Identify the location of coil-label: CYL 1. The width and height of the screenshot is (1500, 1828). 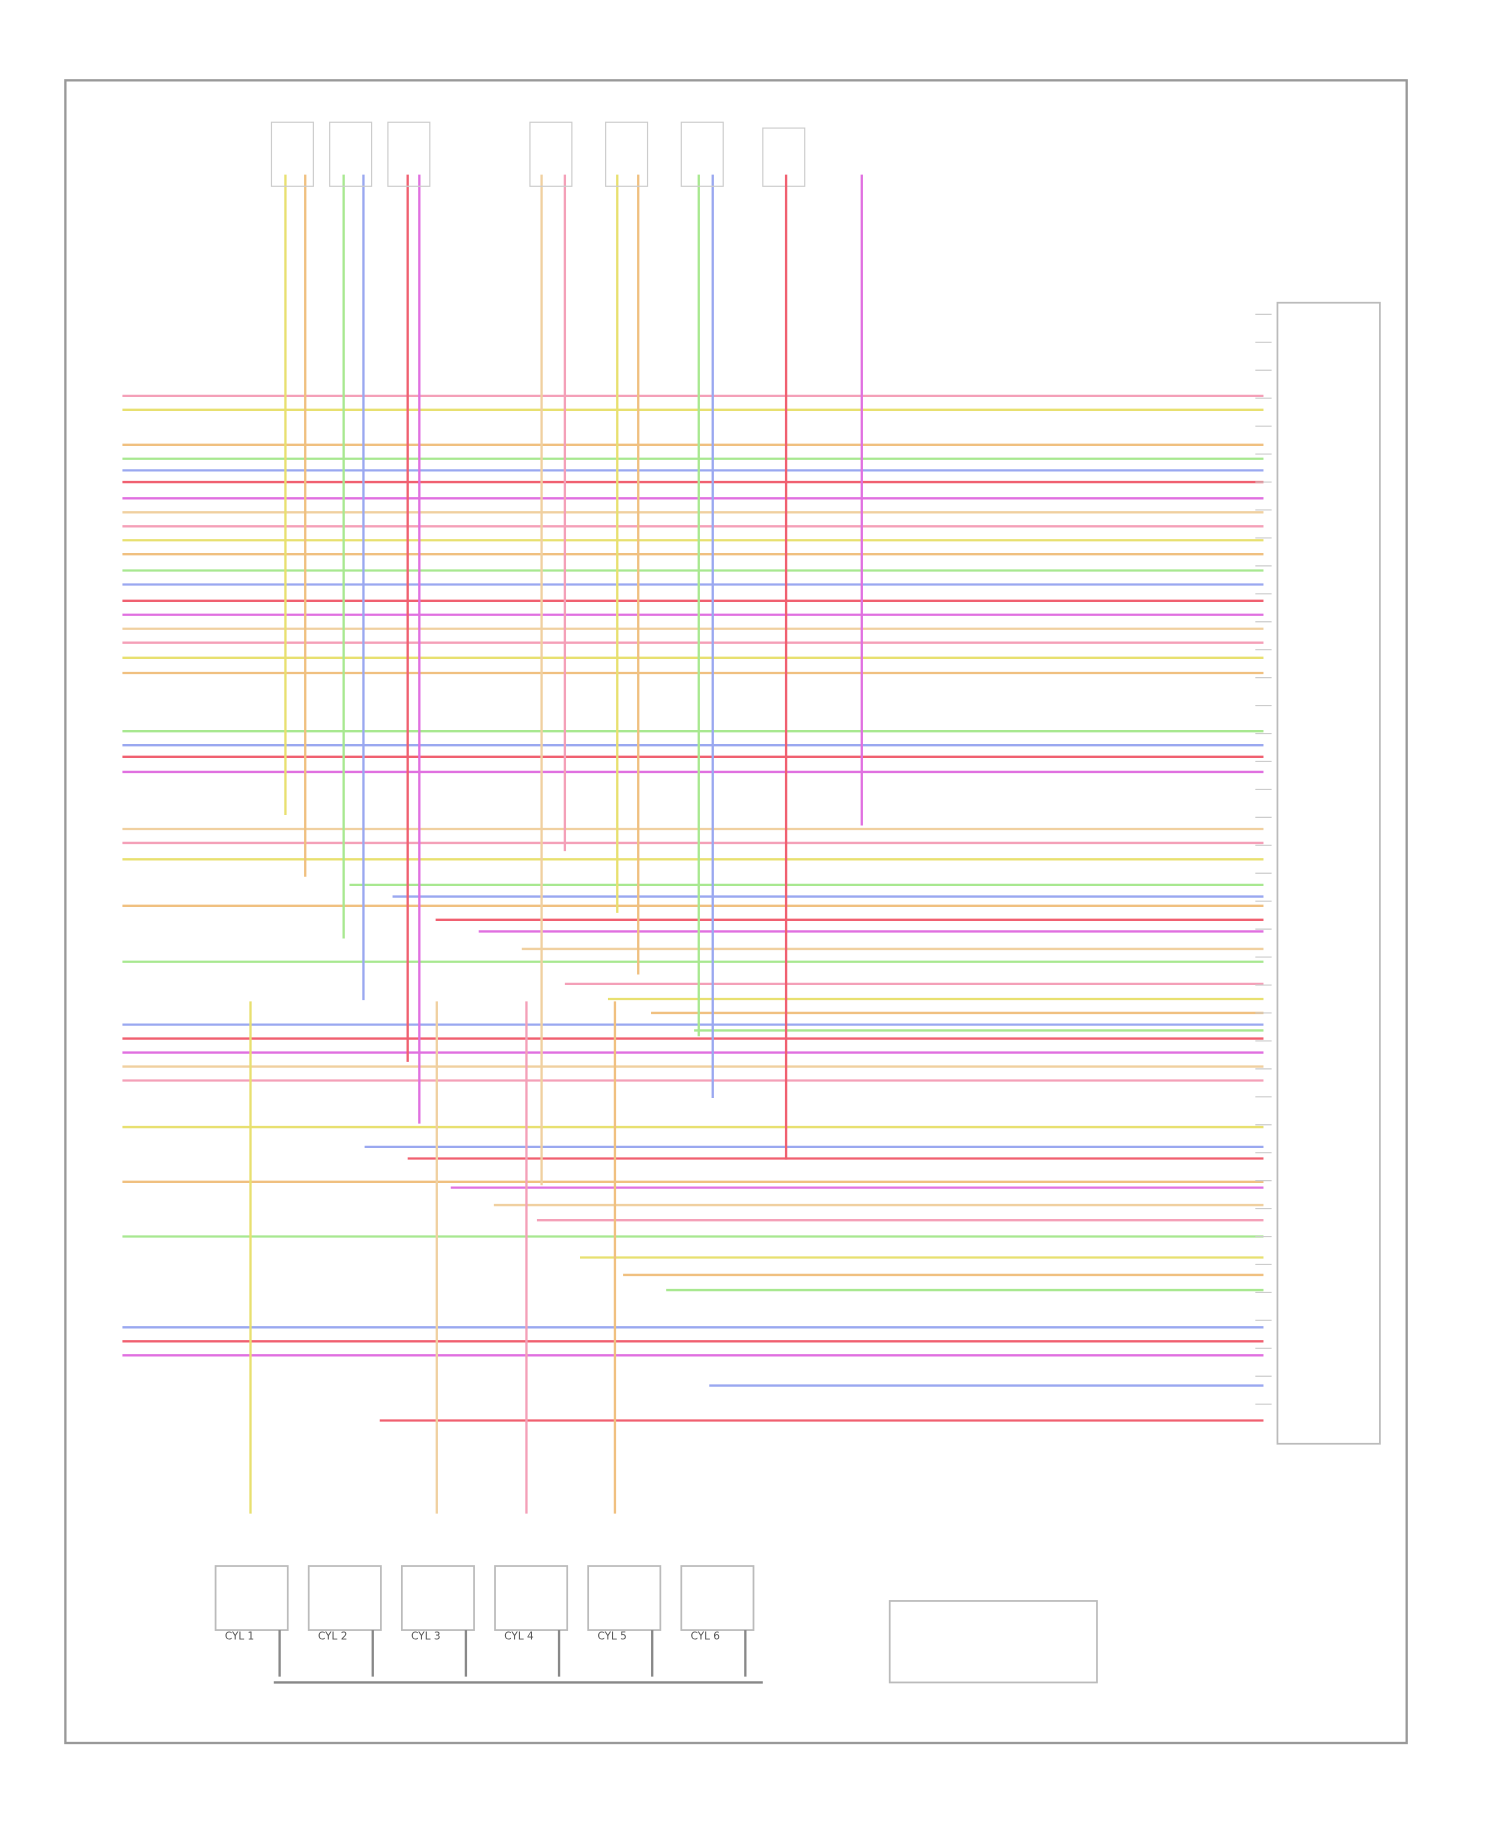
(239, 1636).